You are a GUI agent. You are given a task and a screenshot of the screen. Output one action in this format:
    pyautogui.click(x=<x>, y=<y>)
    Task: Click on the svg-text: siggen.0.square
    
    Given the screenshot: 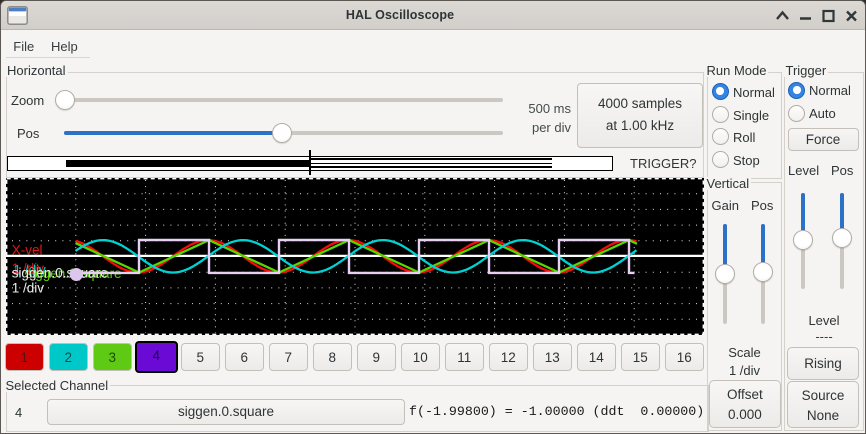 What is the action you would take?
    pyautogui.click(x=60, y=273)
    